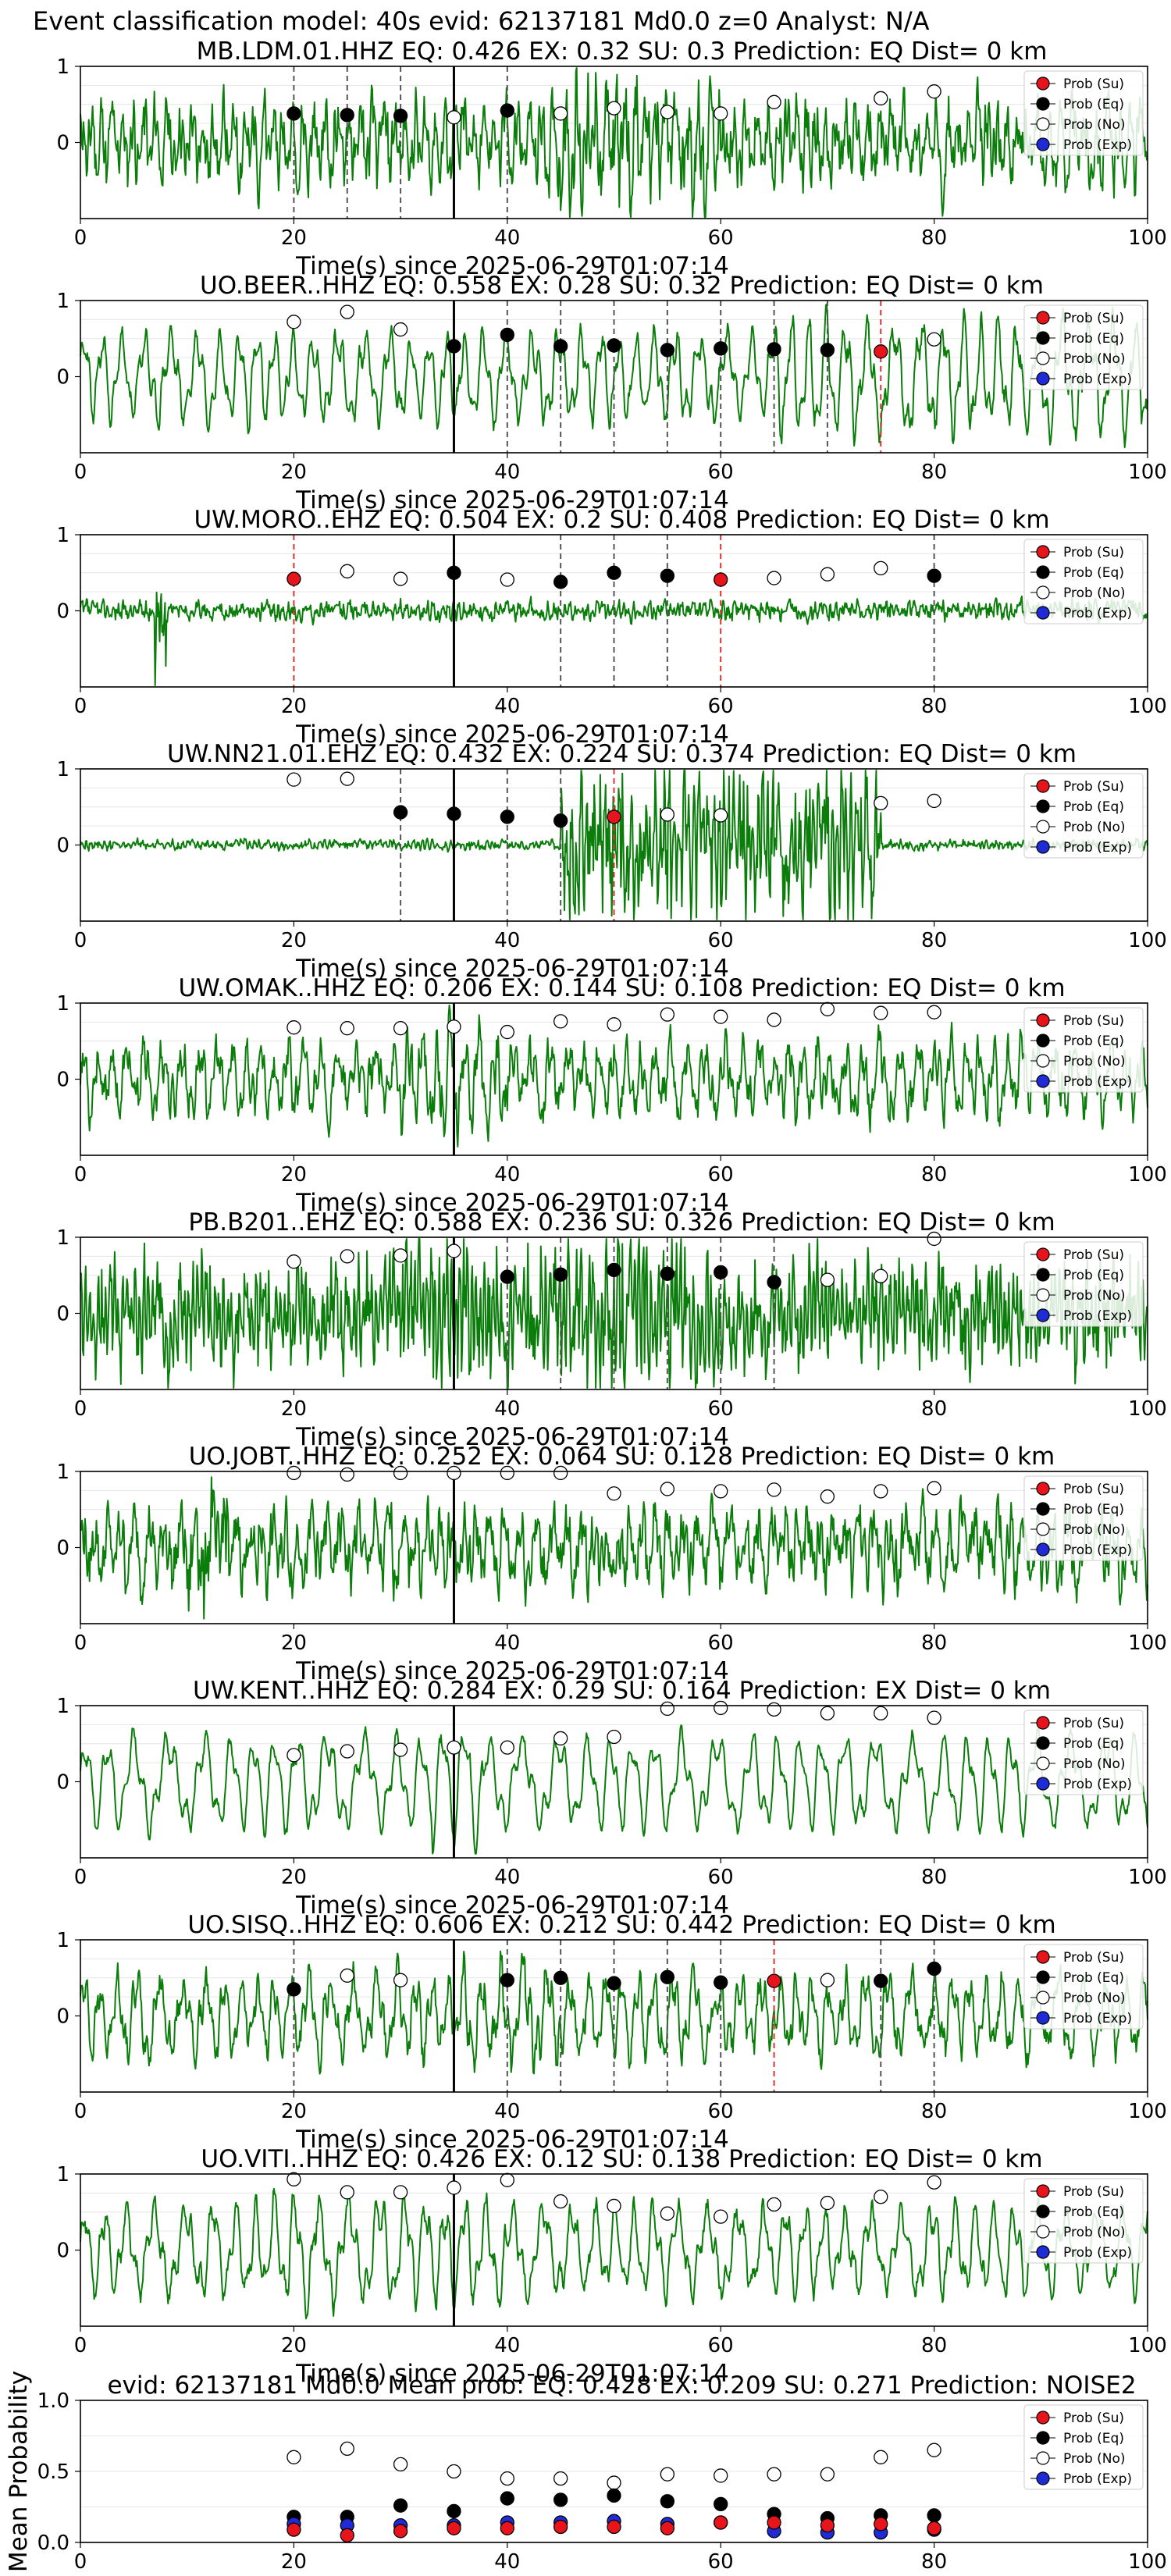 The image size is (1171, 2576). What do you see at coordinates (1043, 1081) in the screenshot?
I see `legend-marker-exp` at bounding box center [1043, 1081].